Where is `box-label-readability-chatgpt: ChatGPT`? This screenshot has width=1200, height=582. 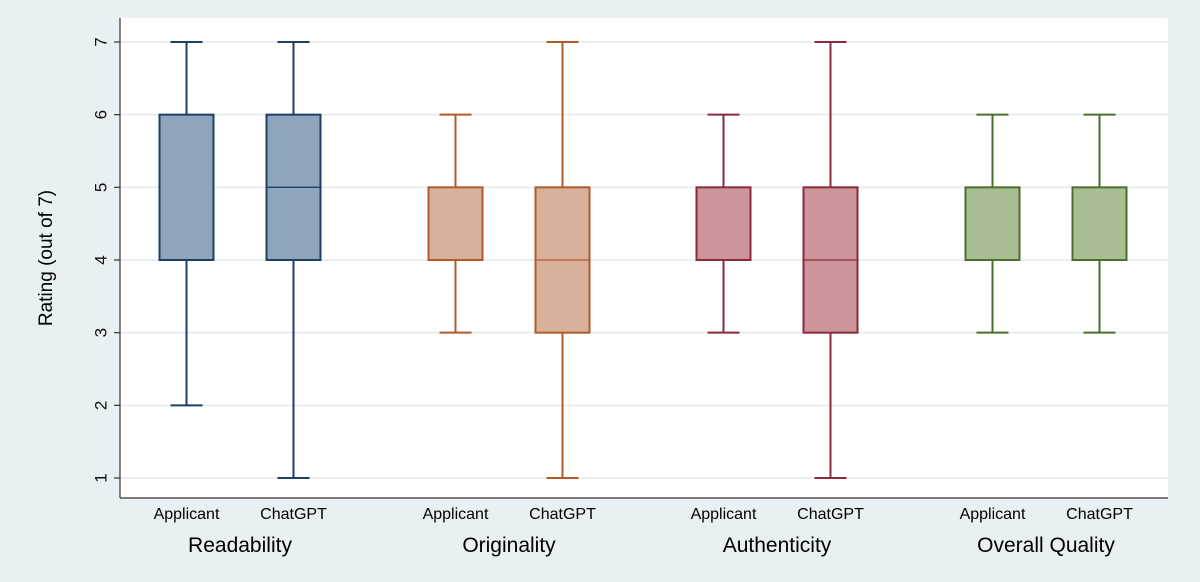 box-label-readability-chatgpt: ChatGPT is located at coordinates (293, 514).